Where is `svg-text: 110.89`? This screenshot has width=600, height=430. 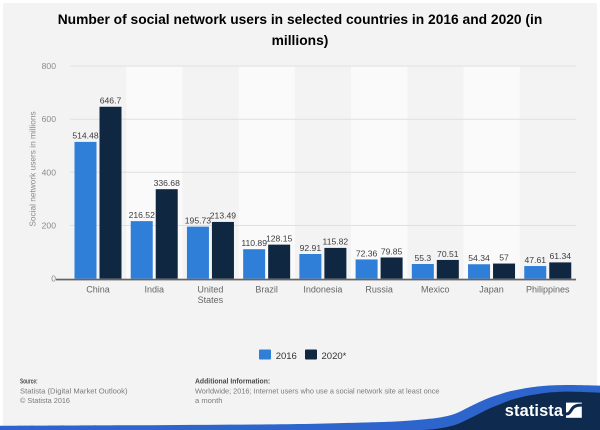
svg-text: 110.89 is located at coordinates (254, 243).